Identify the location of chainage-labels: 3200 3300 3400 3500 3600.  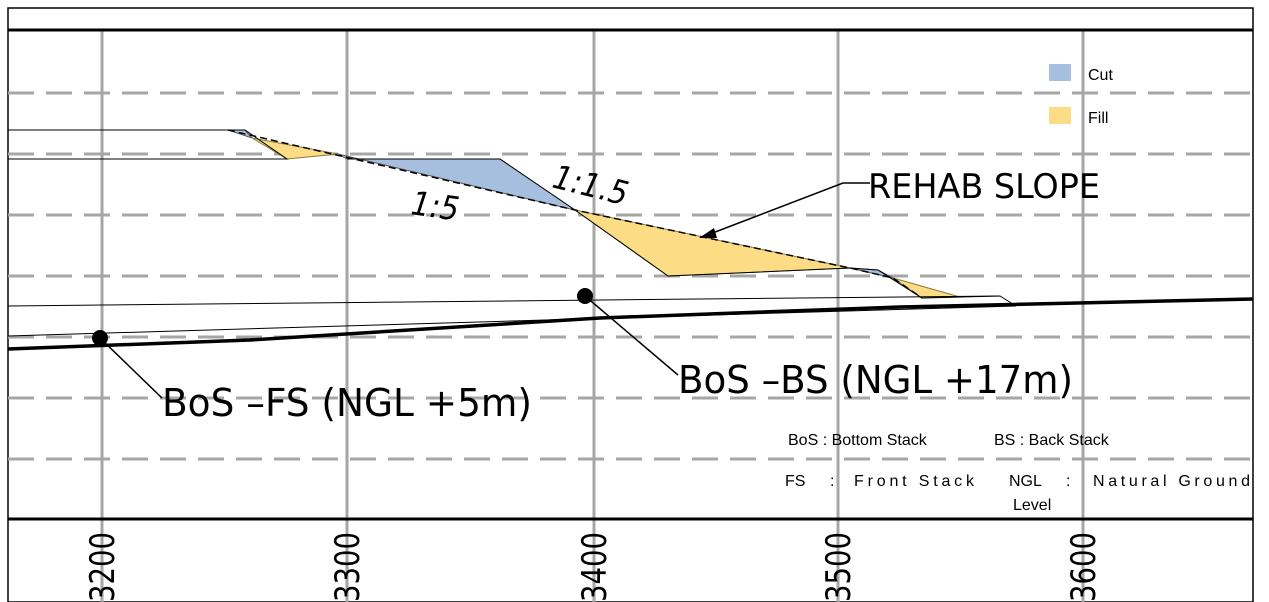
(593, 567).